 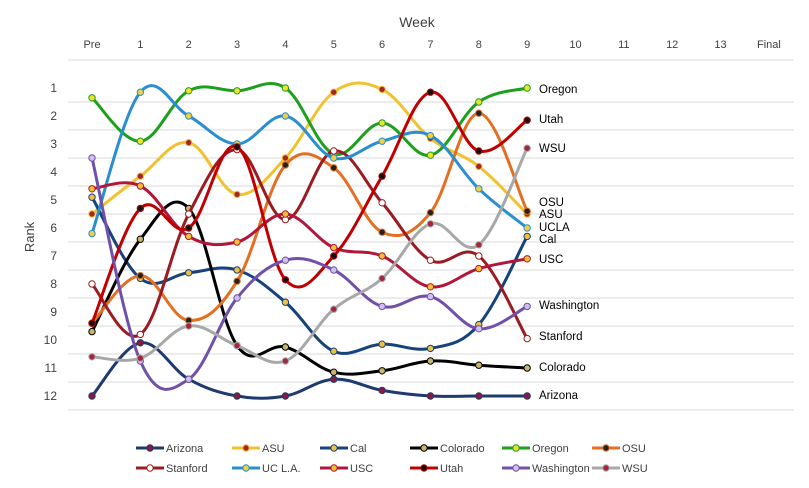 What do you see at coordinates (562, 368) in the screenshot?
I see `end-label-colorado: Colorado` at bounding box center [562, 368].